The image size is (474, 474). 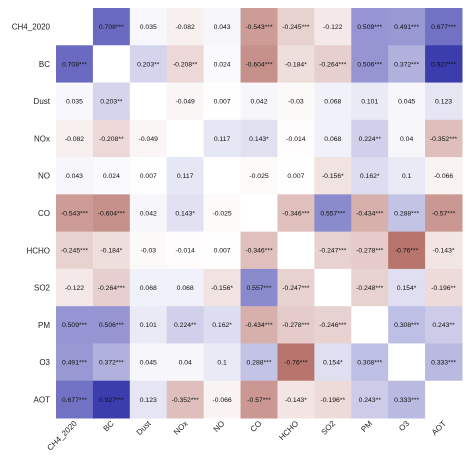 What do you see at coordinates (443, 27) in the screenshot?
I see `cell-value-label: 0.677***` at bounding box center [443, 27].